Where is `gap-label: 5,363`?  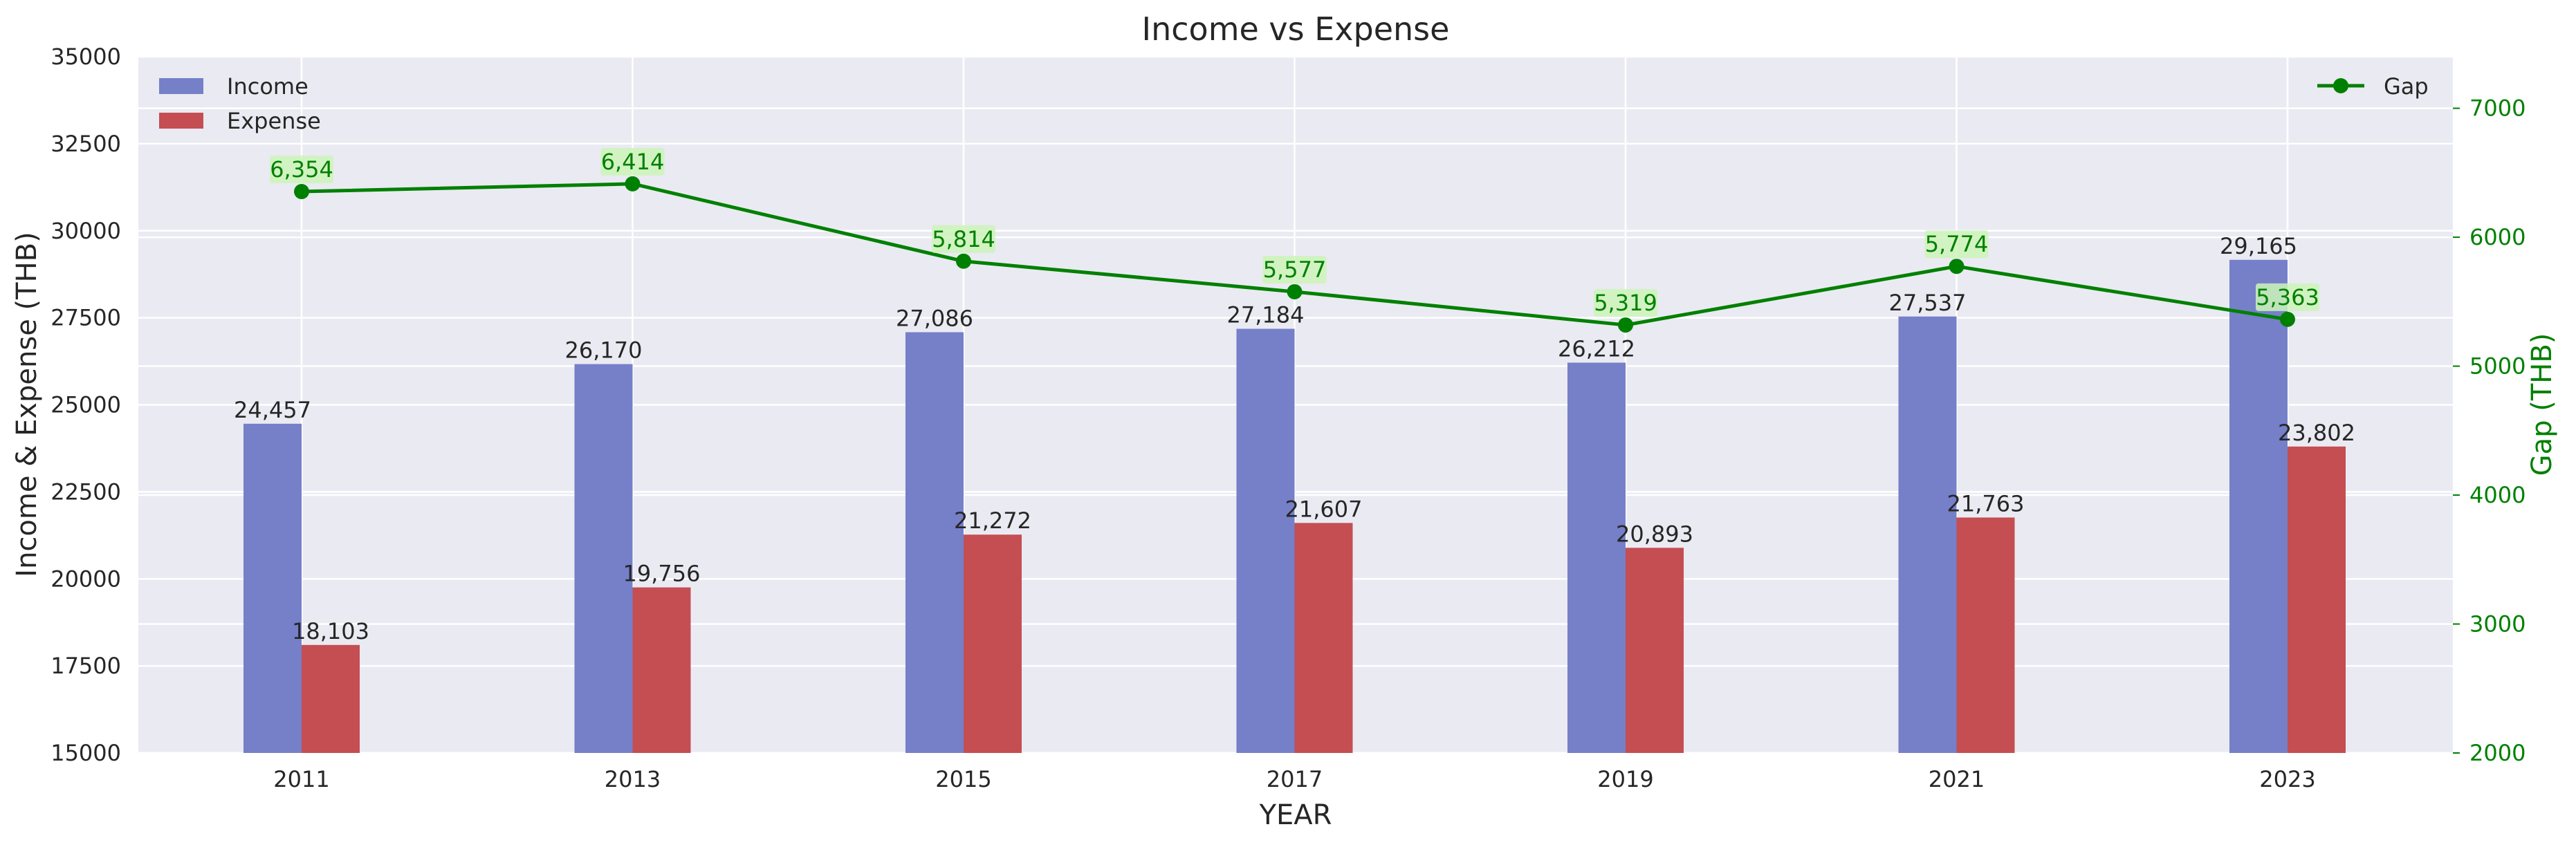
gap-label: 5,363 is located at coordinates (2287, 297).